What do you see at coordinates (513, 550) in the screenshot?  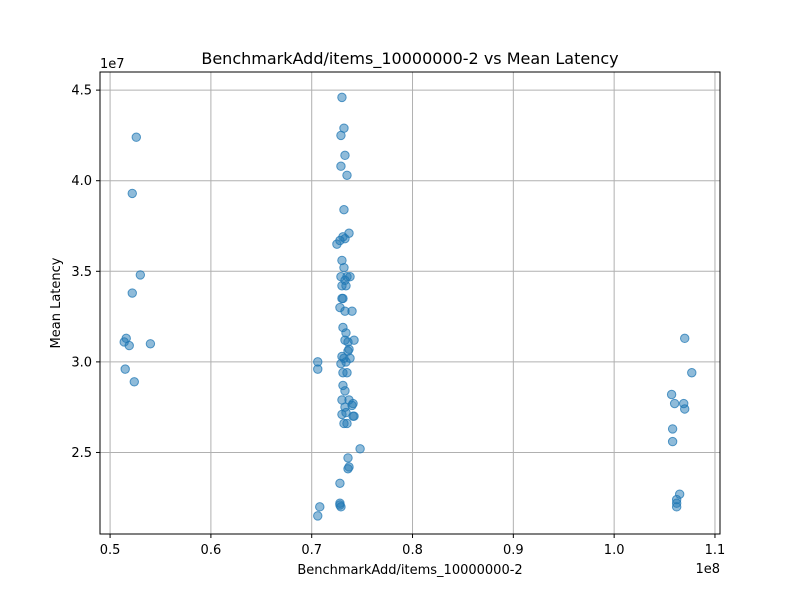 I see `x-tick-label: 0.9` at bounding box center [513, 550].